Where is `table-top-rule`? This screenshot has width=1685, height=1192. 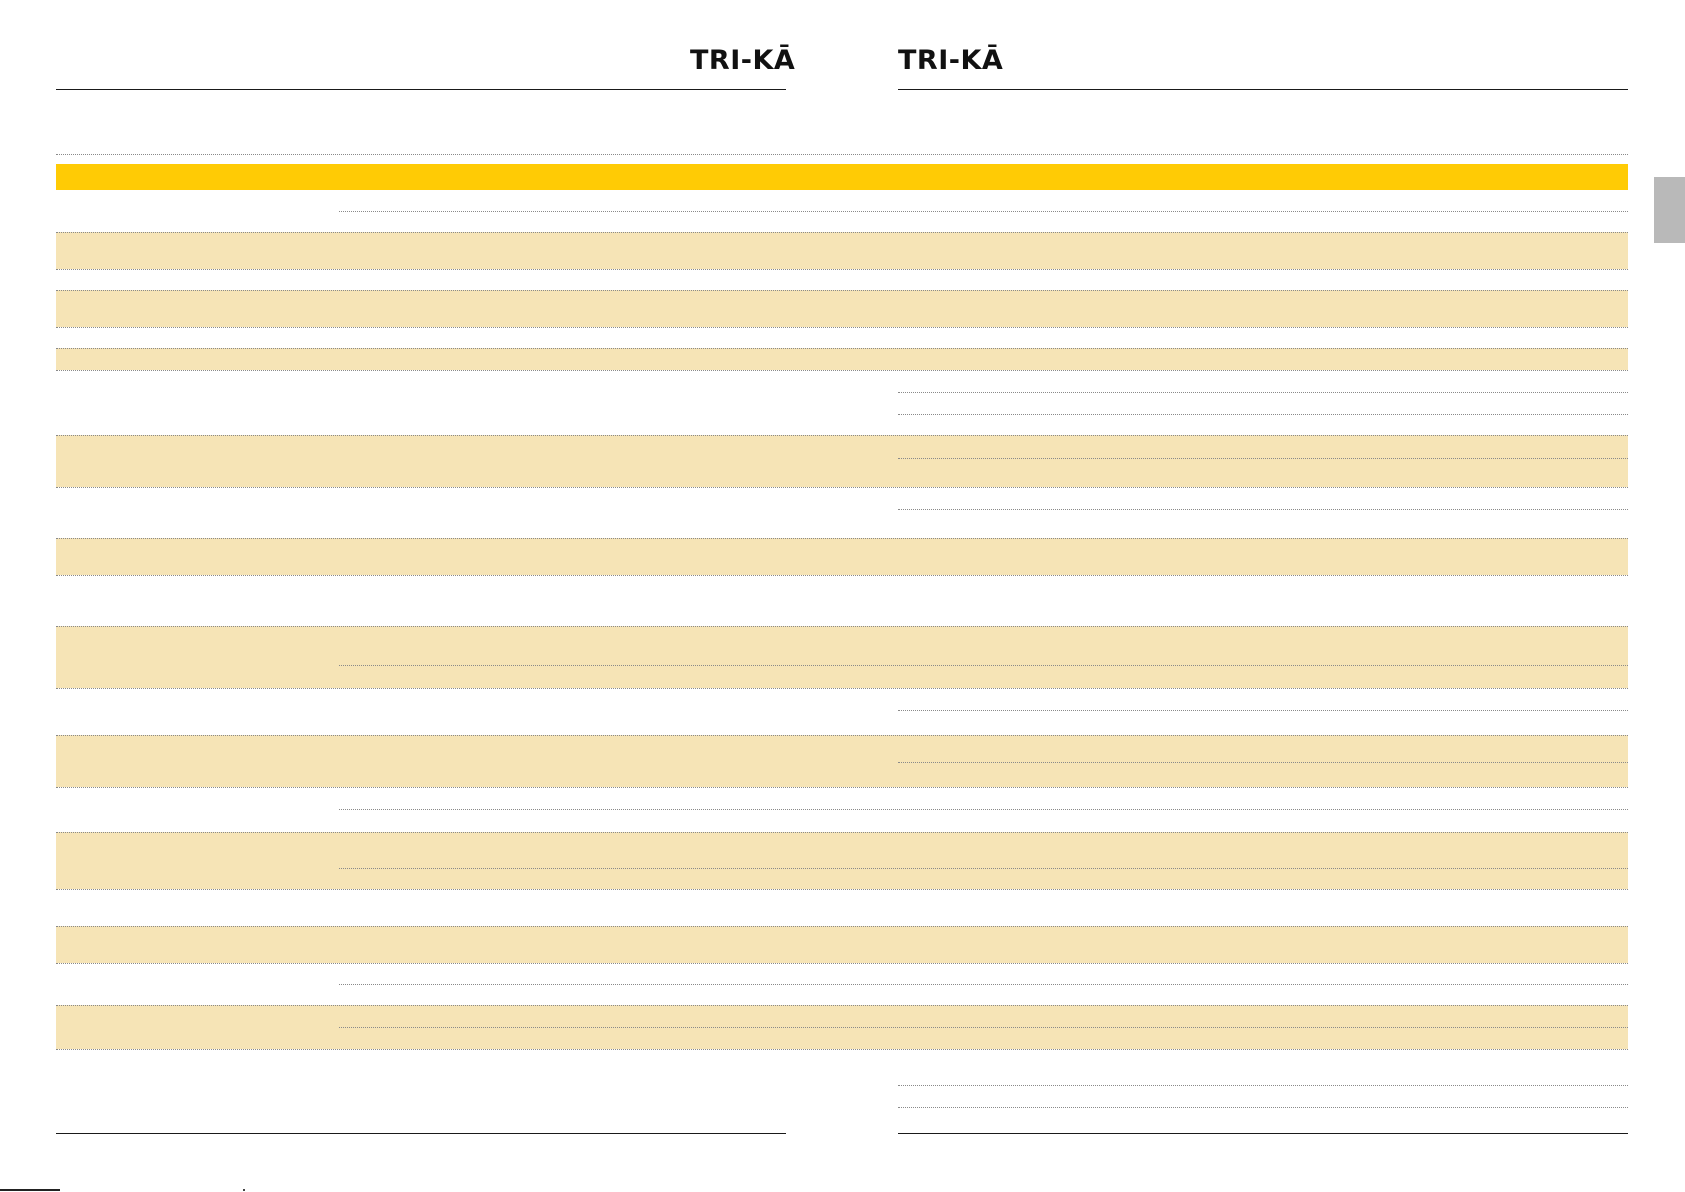
table-top-rule is located at coordinates (842, 154).